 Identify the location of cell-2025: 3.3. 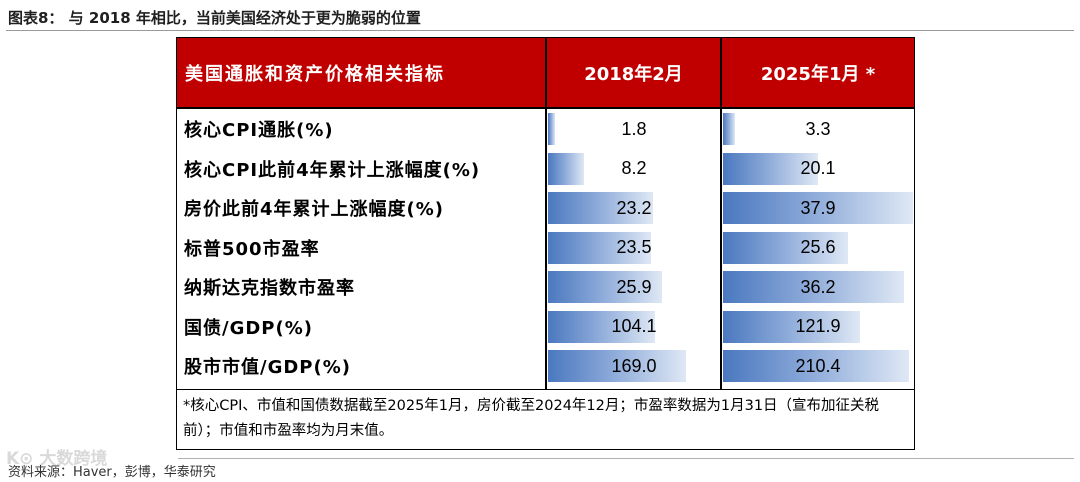
(818, 129).